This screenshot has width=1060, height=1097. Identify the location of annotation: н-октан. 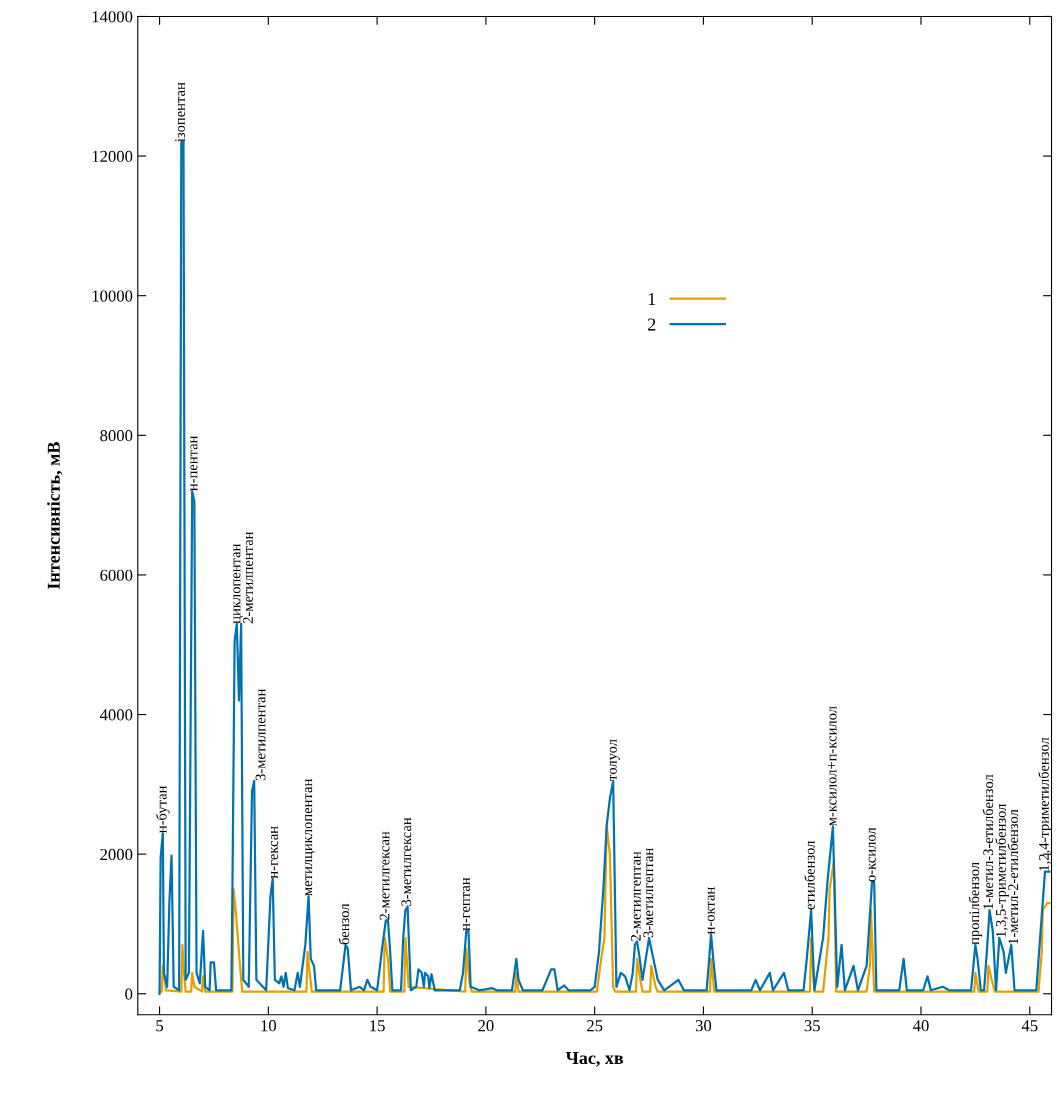
(711, 911).